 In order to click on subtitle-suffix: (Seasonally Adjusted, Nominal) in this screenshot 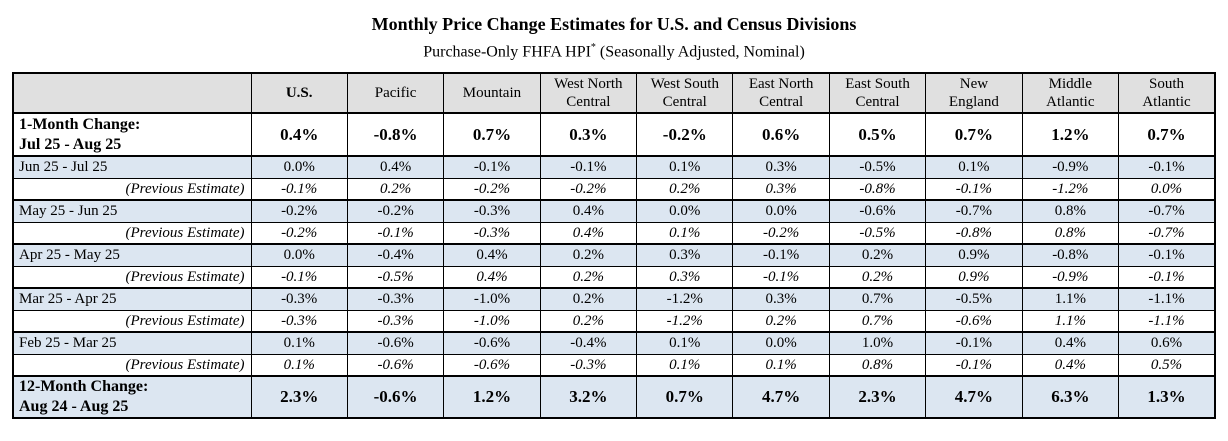, I will do `click(700, 52)`.